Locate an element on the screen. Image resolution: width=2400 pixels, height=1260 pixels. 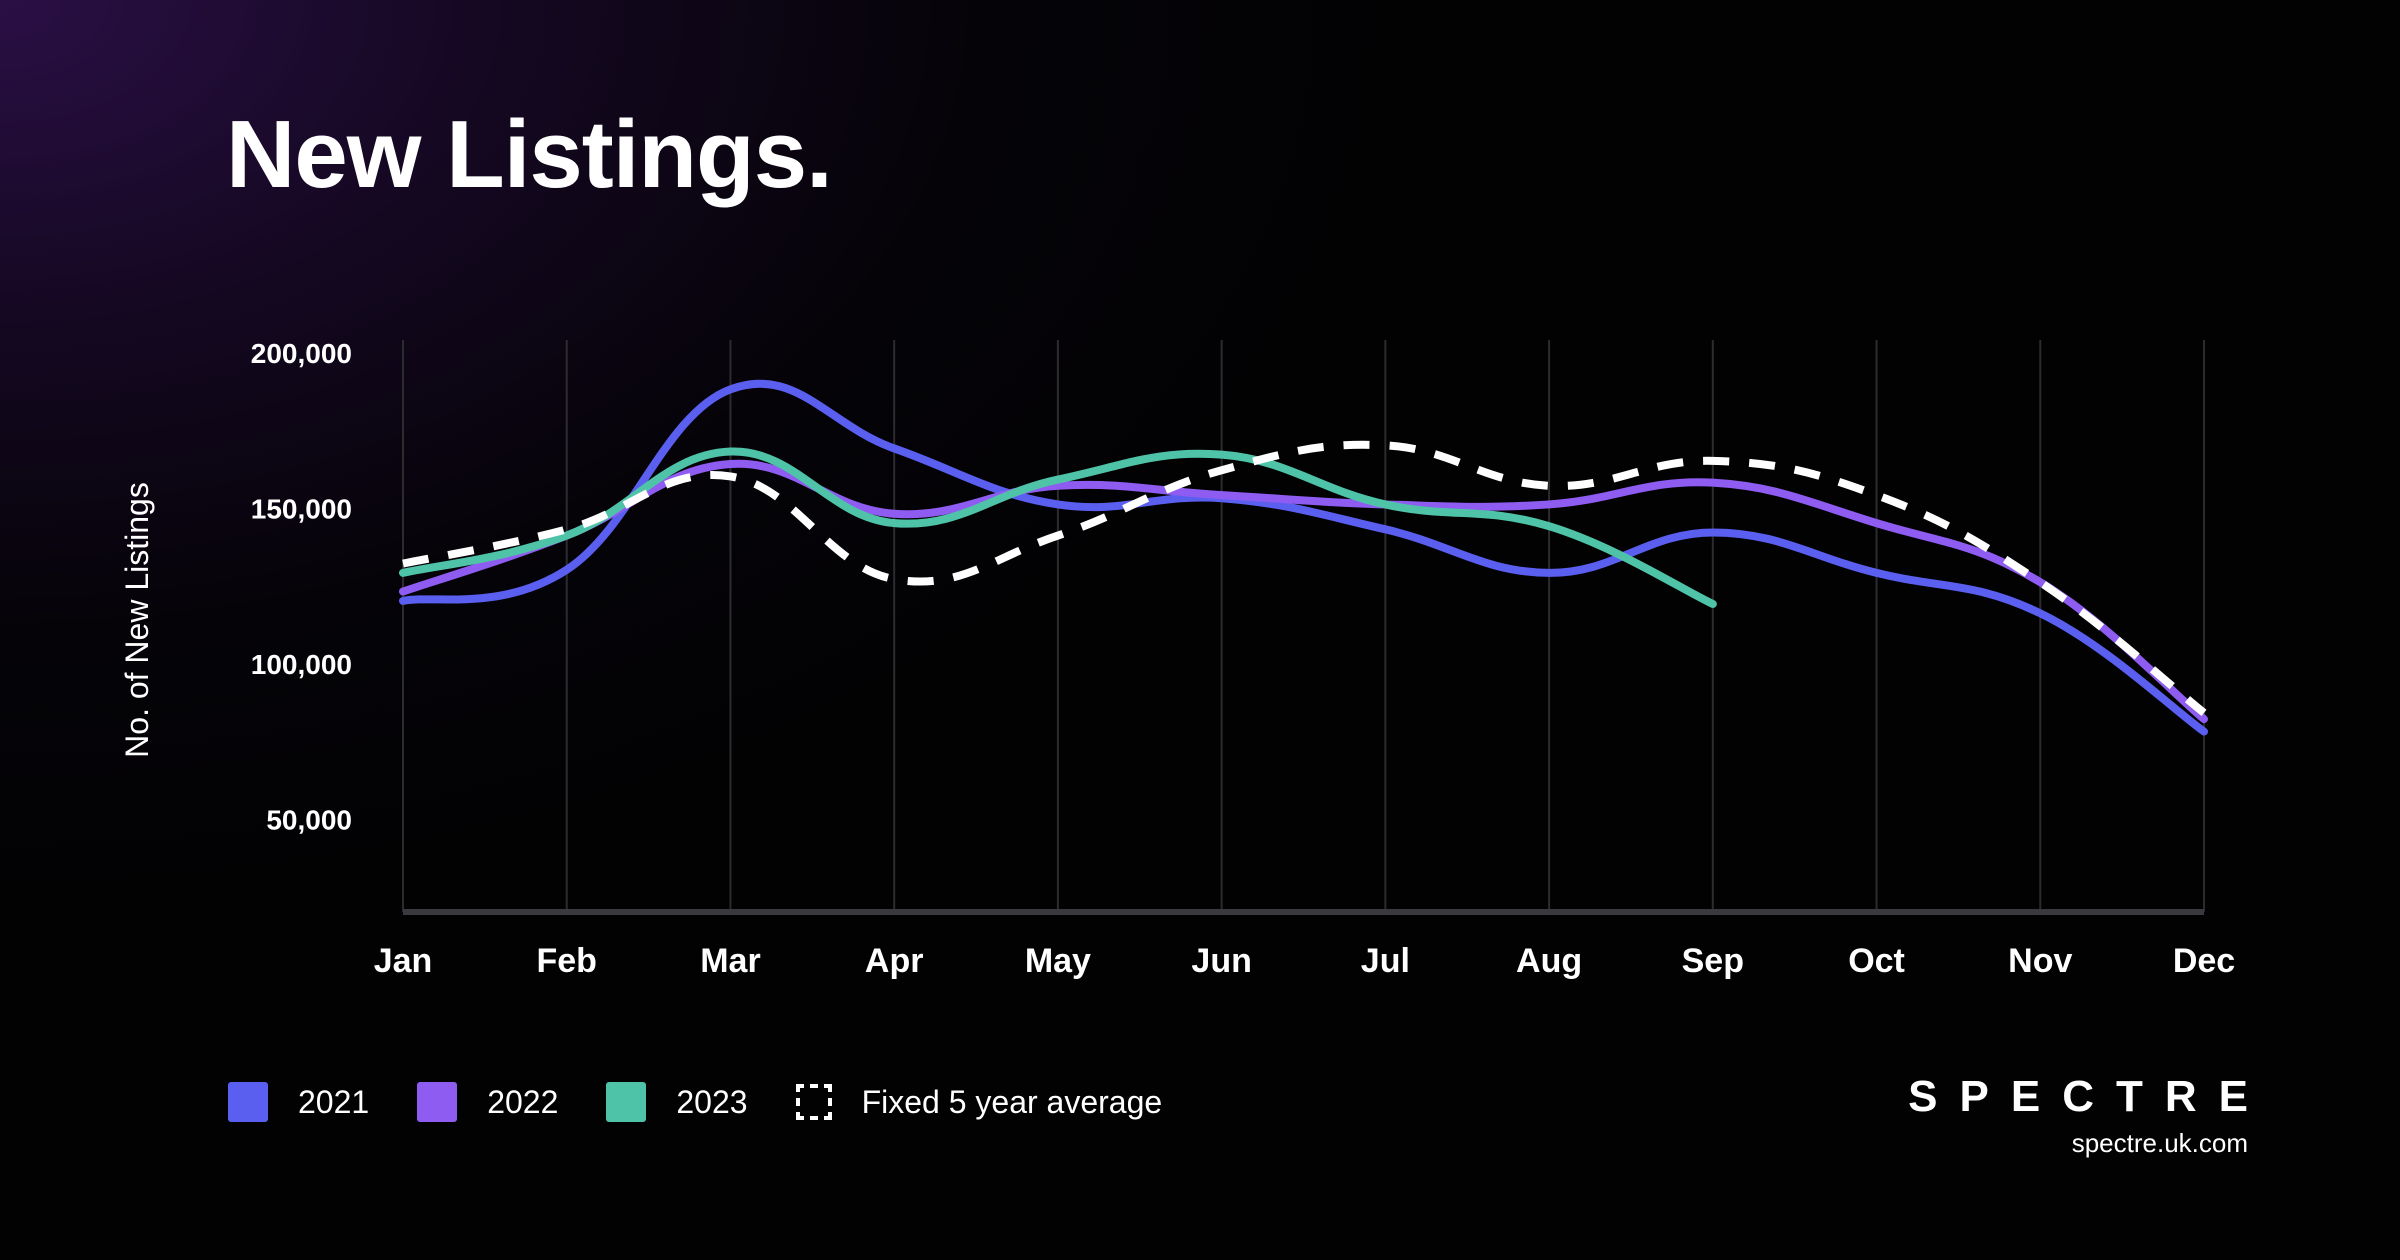
legend-item-2021: 2021 is located at coordinates (298, 1102).